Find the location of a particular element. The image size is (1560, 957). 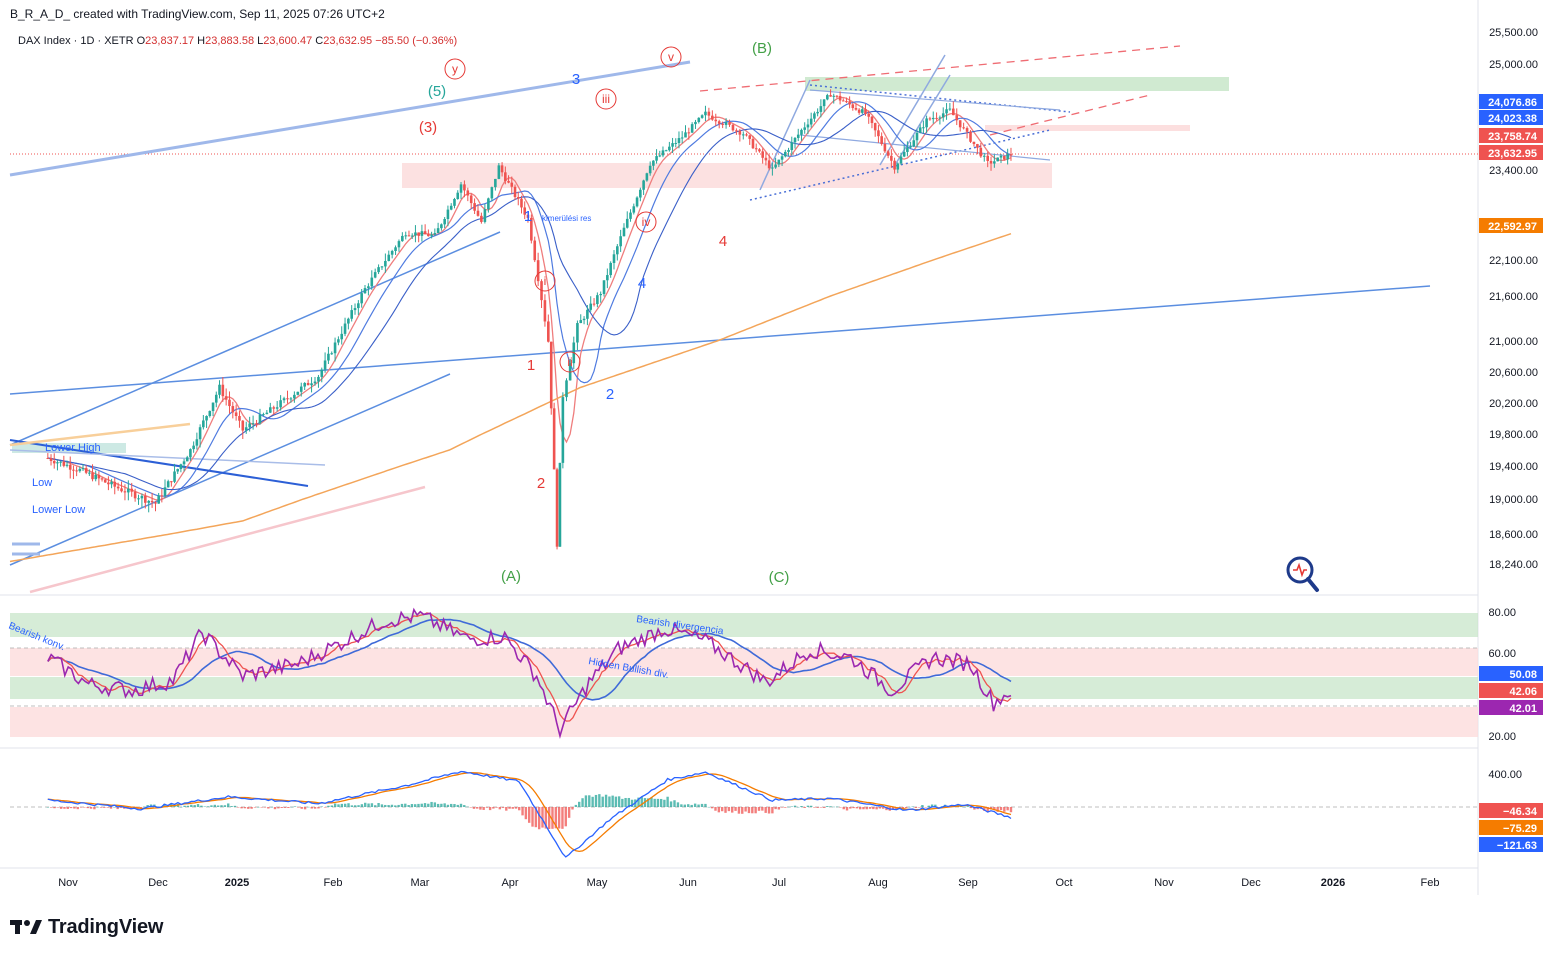

high-label: H is located at coordinates (201, 41).